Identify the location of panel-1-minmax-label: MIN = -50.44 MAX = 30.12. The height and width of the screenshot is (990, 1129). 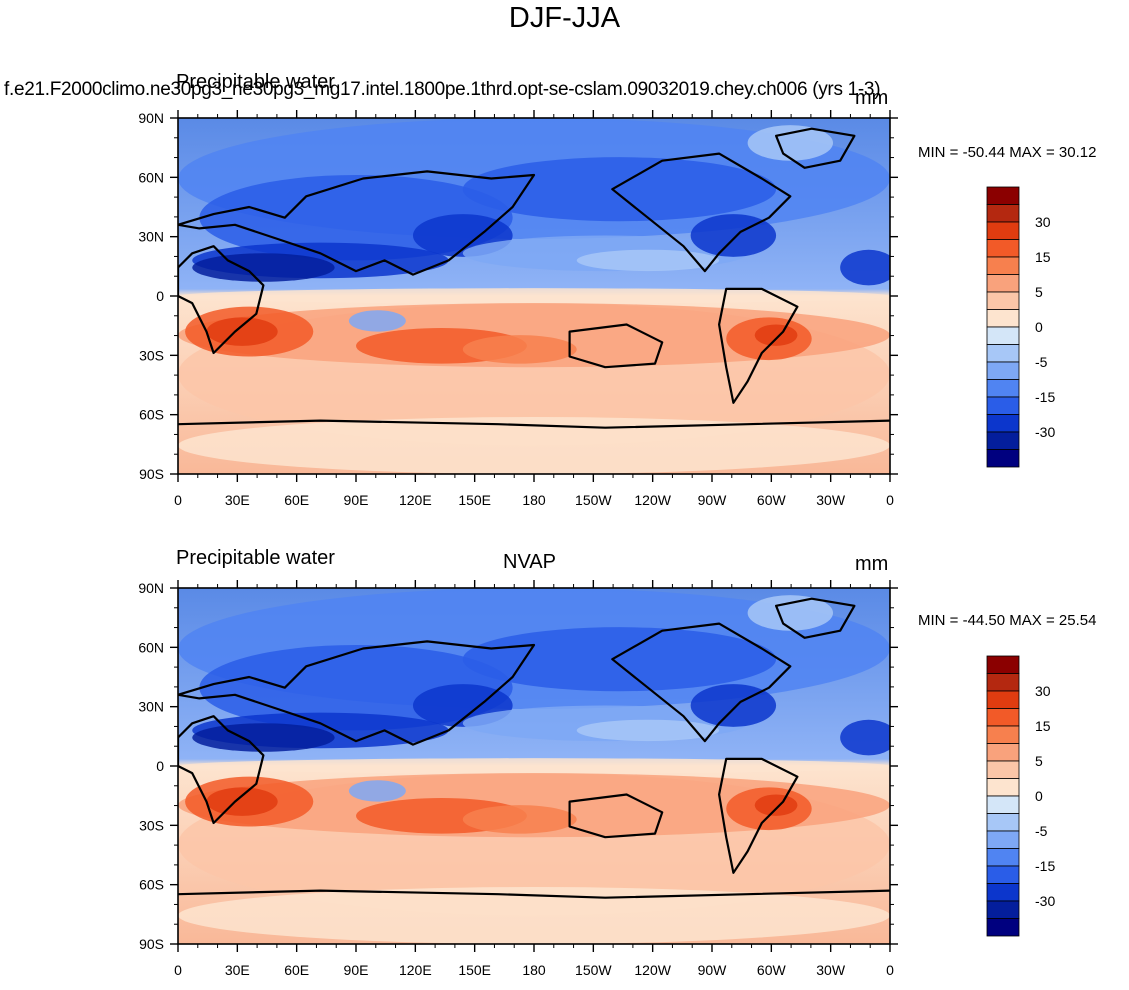
(1007, 152).